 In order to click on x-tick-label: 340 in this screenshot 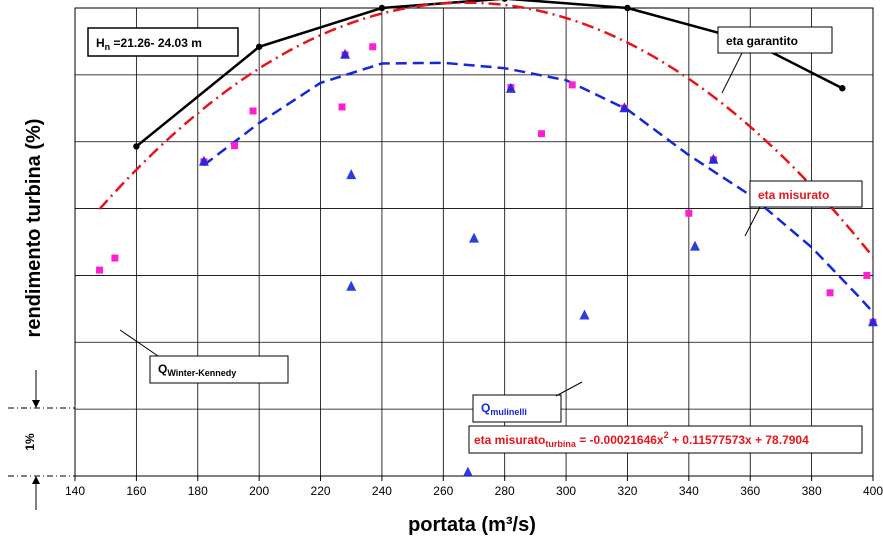, I will do `click(689, 491)`.